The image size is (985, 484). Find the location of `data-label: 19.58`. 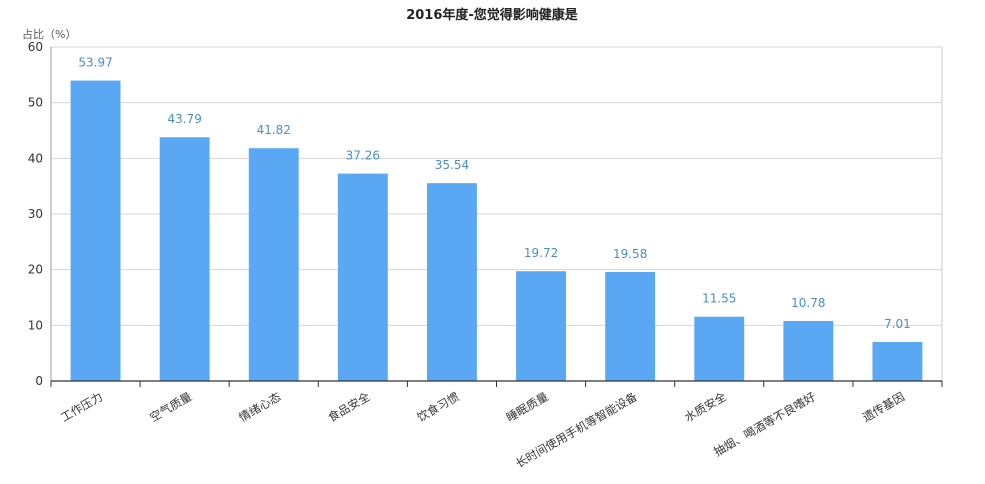

data-label: 19.58 is located at coordinates (630, 254).